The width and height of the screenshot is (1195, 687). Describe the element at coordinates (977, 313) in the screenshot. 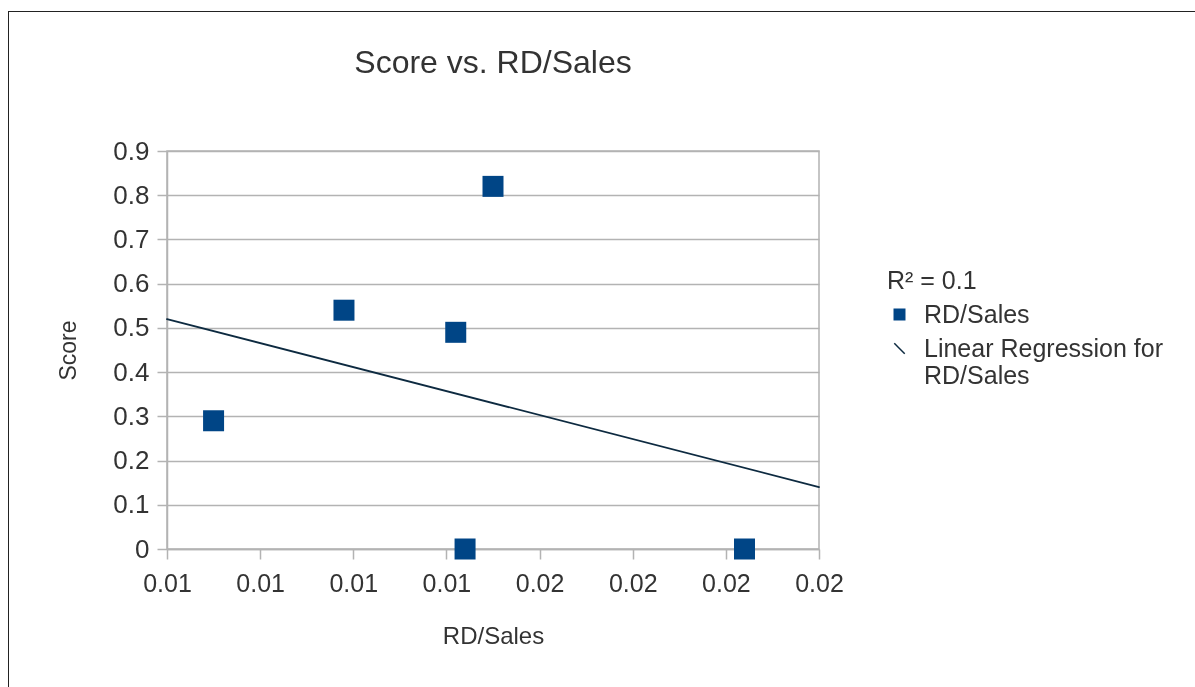

I see `legend-label: RD/Sales` at that location.